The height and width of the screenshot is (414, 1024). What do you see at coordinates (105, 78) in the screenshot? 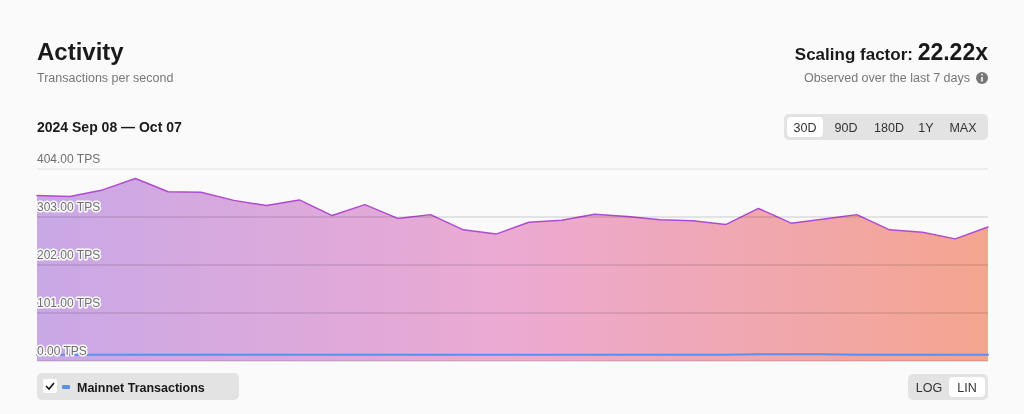
I see `chart-subtitle: Transactions per second` at bounding box center [105, 78].